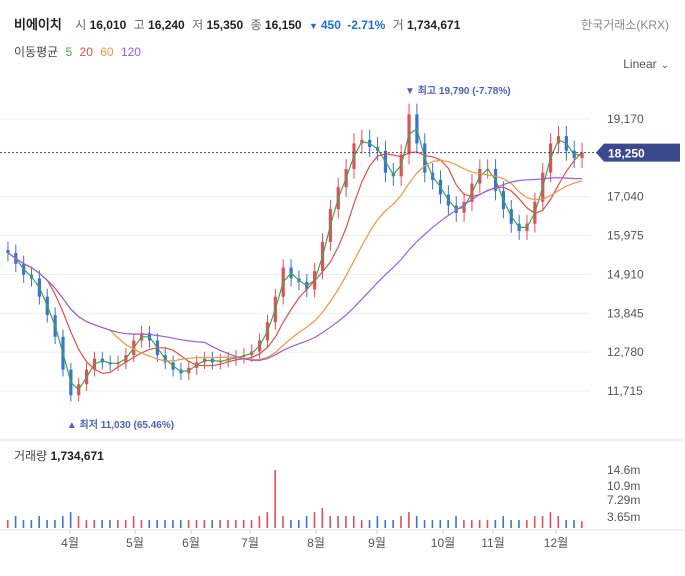 The height and width of the screenshot is (576, 685). Describe the element at coordinates (198, 25) in the screenshot. I see `low-label: 저` at that location.